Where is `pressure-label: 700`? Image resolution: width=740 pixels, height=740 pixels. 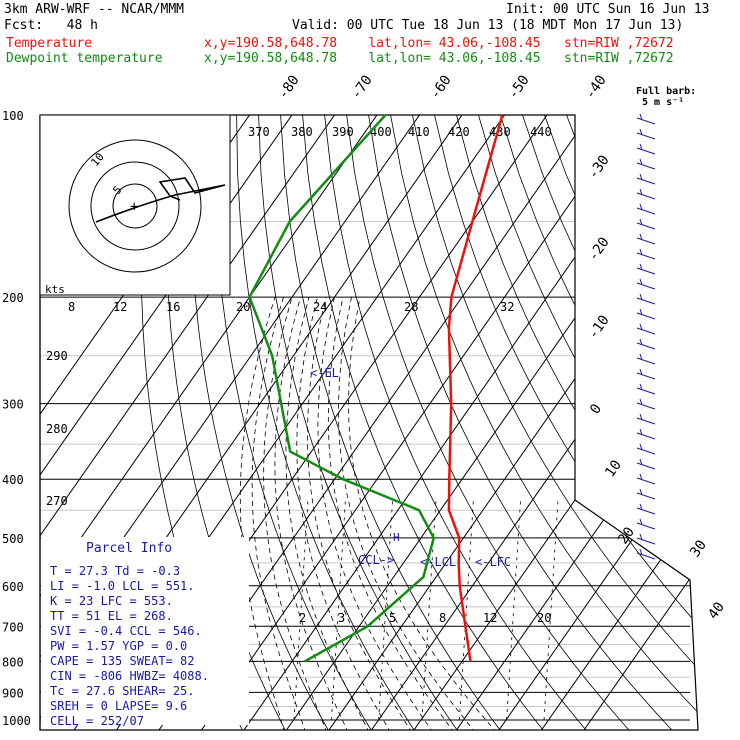
pressure-label: 700 is located at coordinates (13, 627).